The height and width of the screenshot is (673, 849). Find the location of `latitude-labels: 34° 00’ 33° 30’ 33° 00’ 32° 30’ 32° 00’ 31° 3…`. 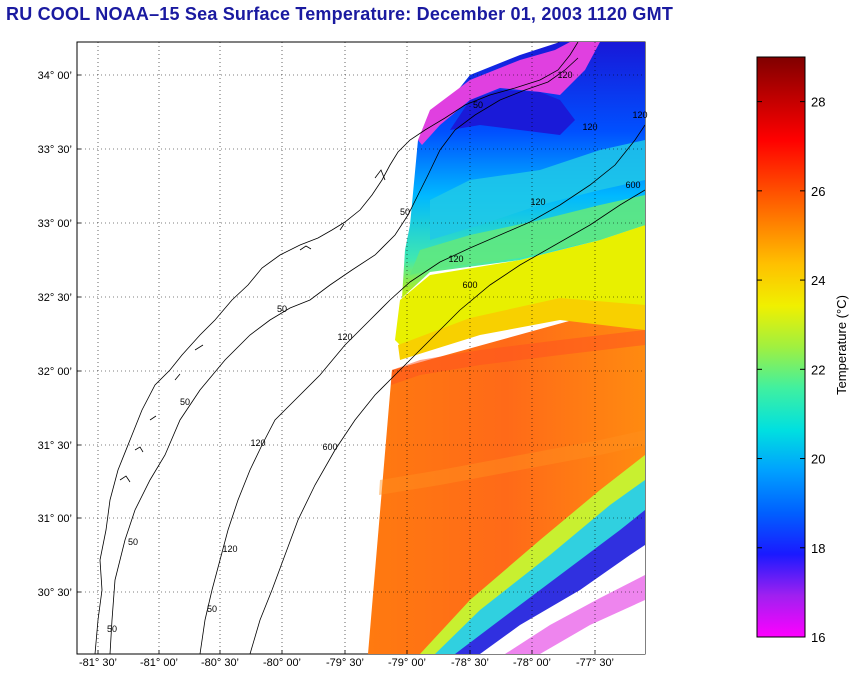

latitude-labels: 34° 00’ 33° 30’ 33° 00’ 32° 30’ 32° 00’ 31° 3… is located at coordinates (55, 334).